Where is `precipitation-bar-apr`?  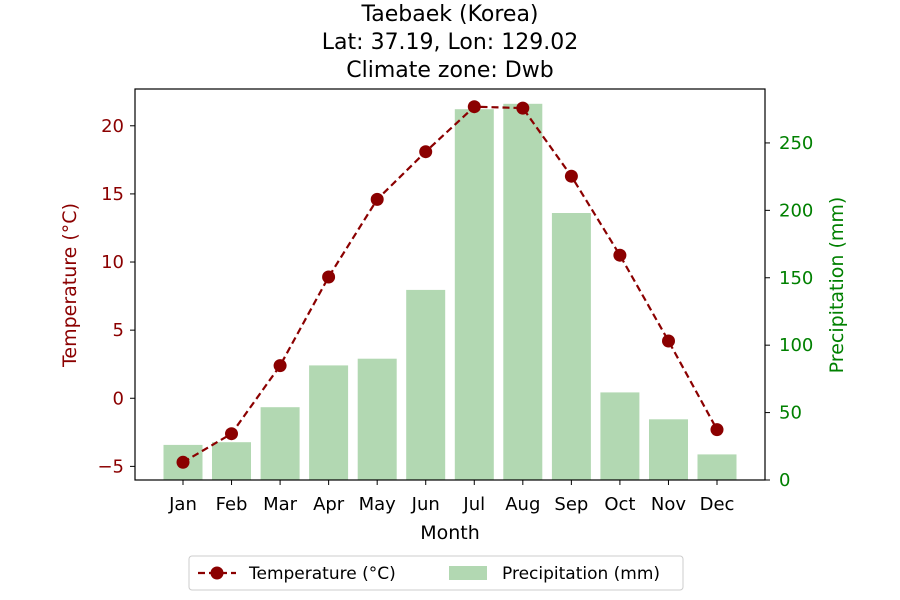
precipitation-bar-apr is located at coordinates (329, 422).